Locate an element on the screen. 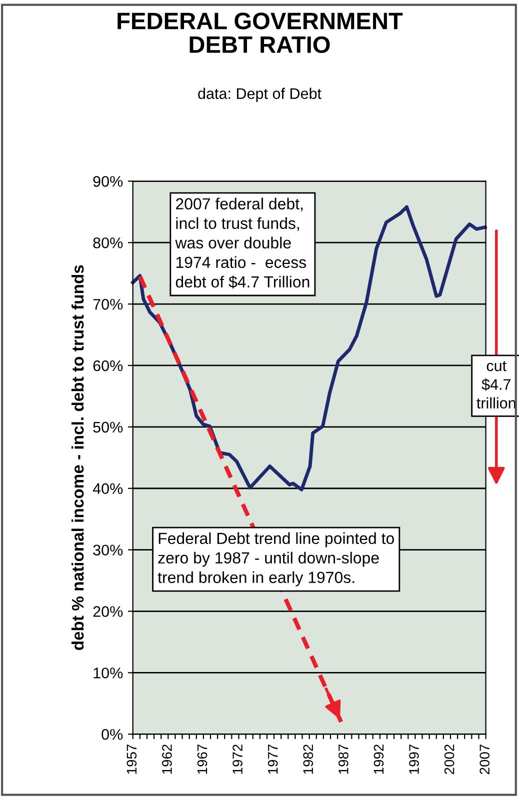 This screenshot has width=519, height=798. y-axis-title: debt % national income - incl. debt to trust funds is located at coordinates (77, 457).